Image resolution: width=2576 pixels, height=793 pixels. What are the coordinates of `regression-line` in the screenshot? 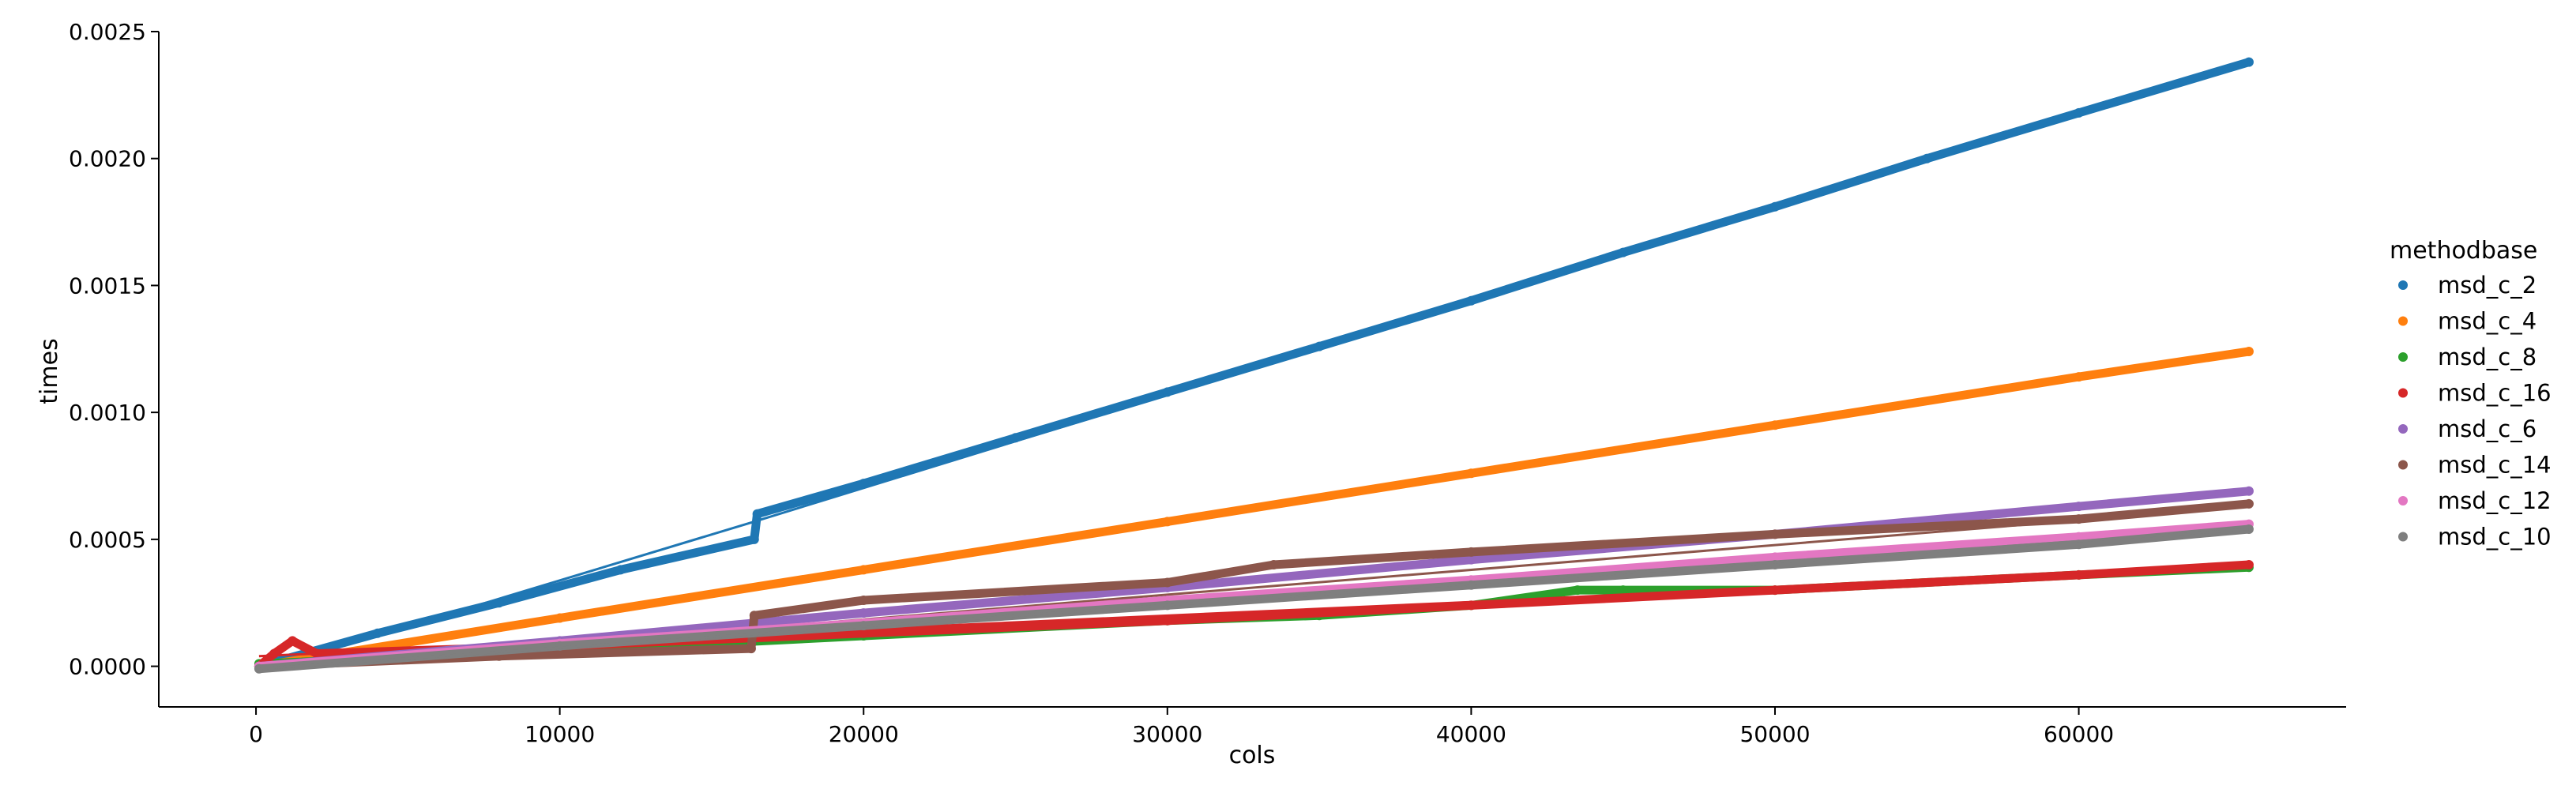 It's located at (1254, 599).